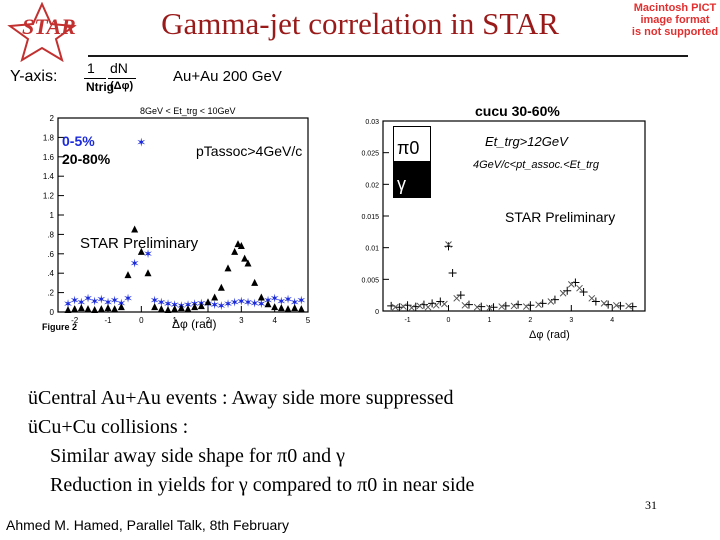 The height and width of the screenshot is (540, 720). I want to click on y-tick-label: 0.02, so click(372, 185).